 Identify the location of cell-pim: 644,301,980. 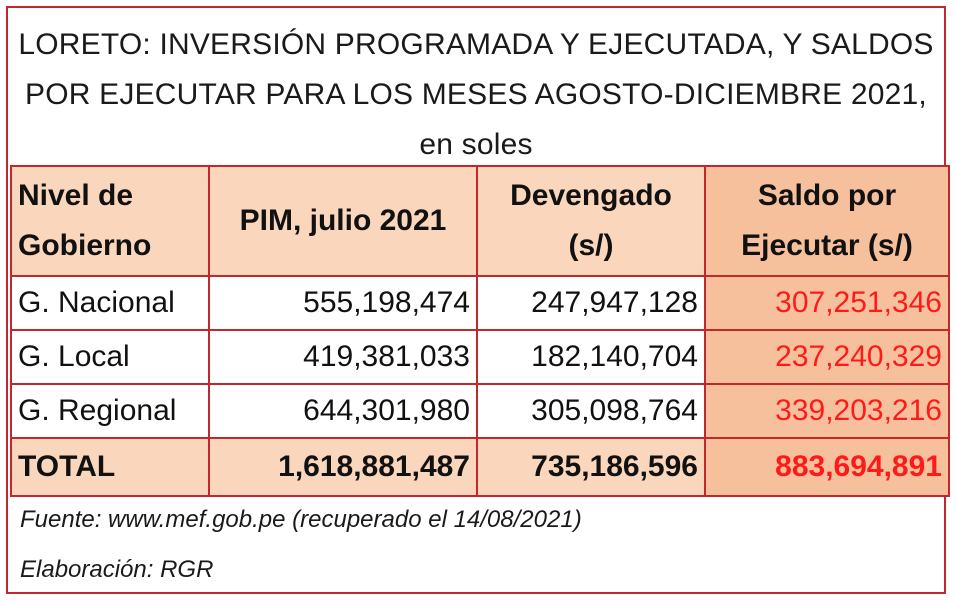
(343, 411).